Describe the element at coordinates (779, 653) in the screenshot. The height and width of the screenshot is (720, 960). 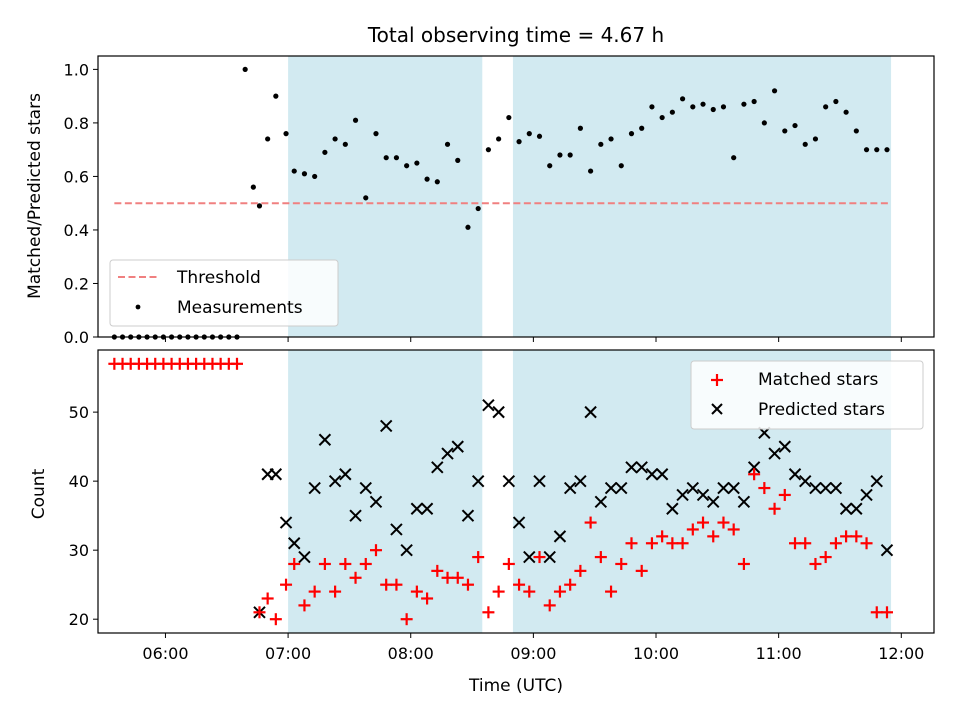
I see `x-tick-label: 11:00` at that location.